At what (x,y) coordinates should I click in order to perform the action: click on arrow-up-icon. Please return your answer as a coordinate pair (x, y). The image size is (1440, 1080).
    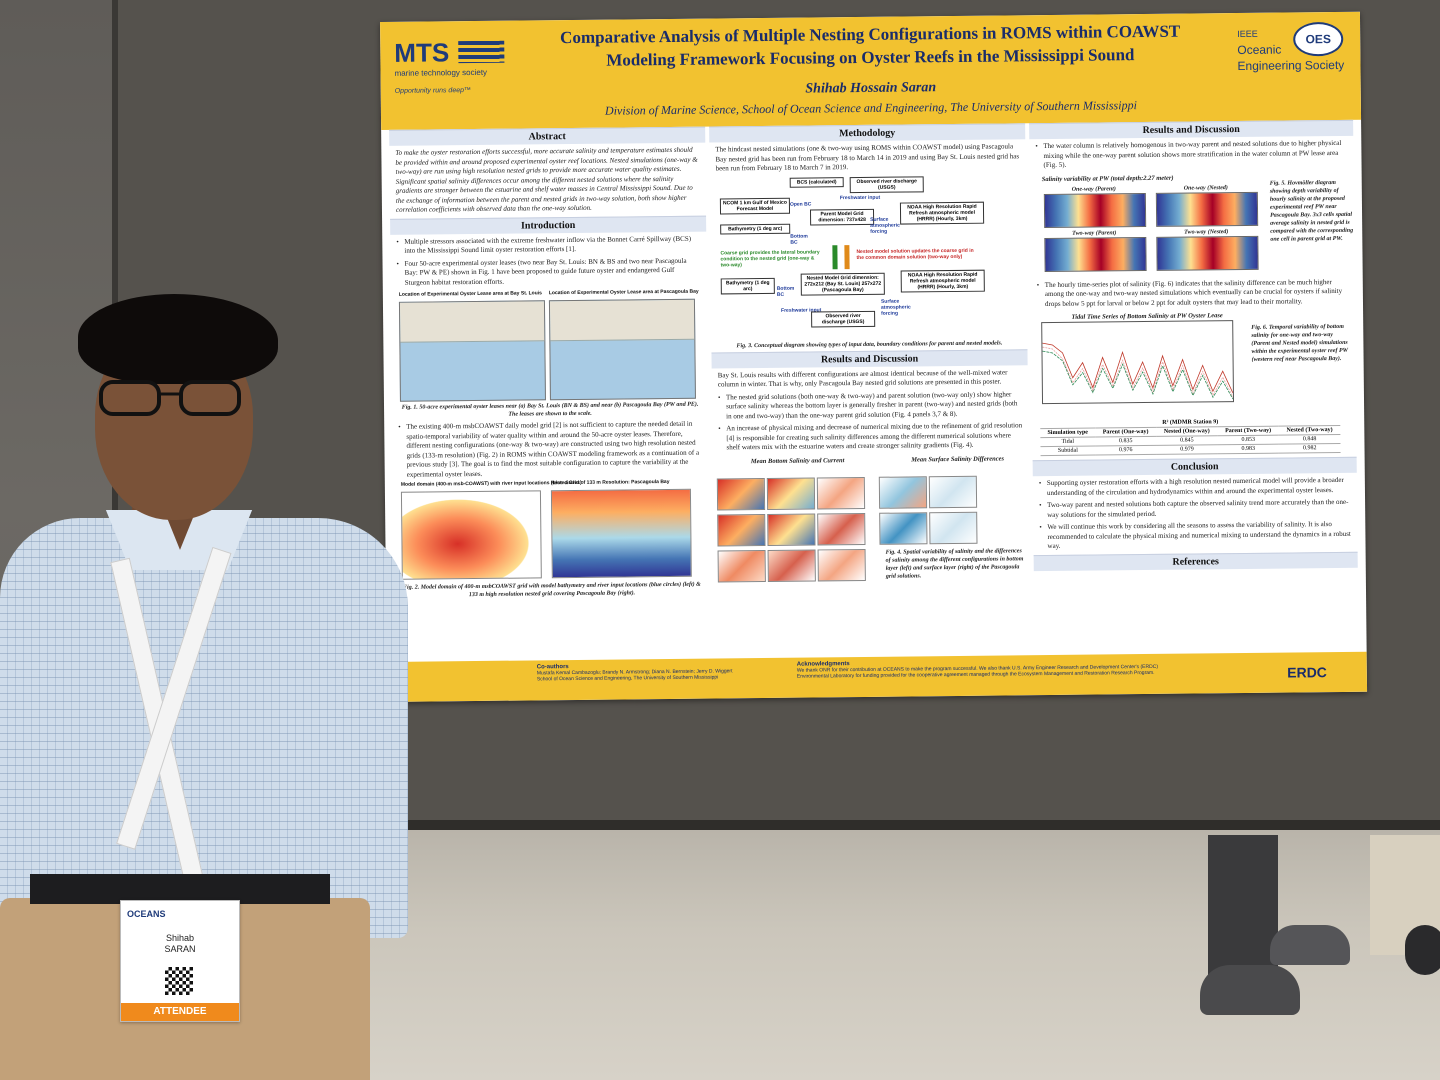
    Looking at the image, I should click on (847, 256).